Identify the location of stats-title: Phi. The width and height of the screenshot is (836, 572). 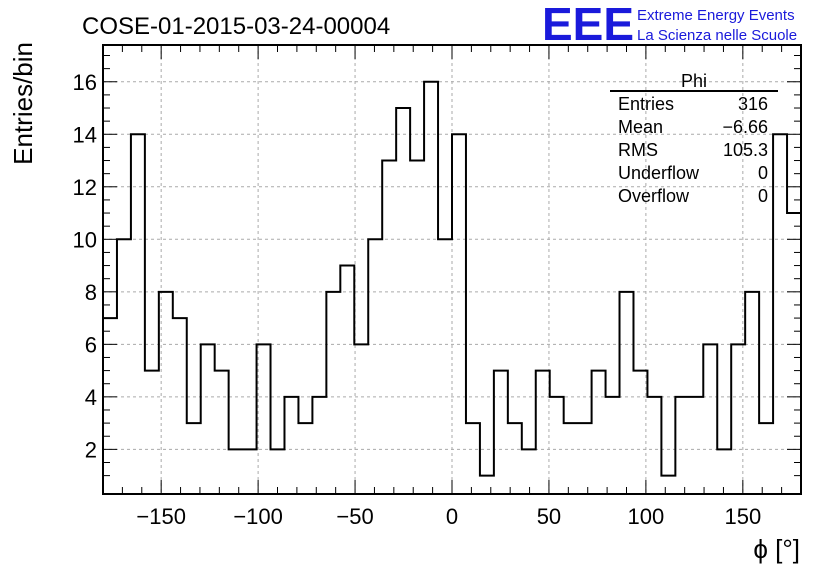
(694, 81).